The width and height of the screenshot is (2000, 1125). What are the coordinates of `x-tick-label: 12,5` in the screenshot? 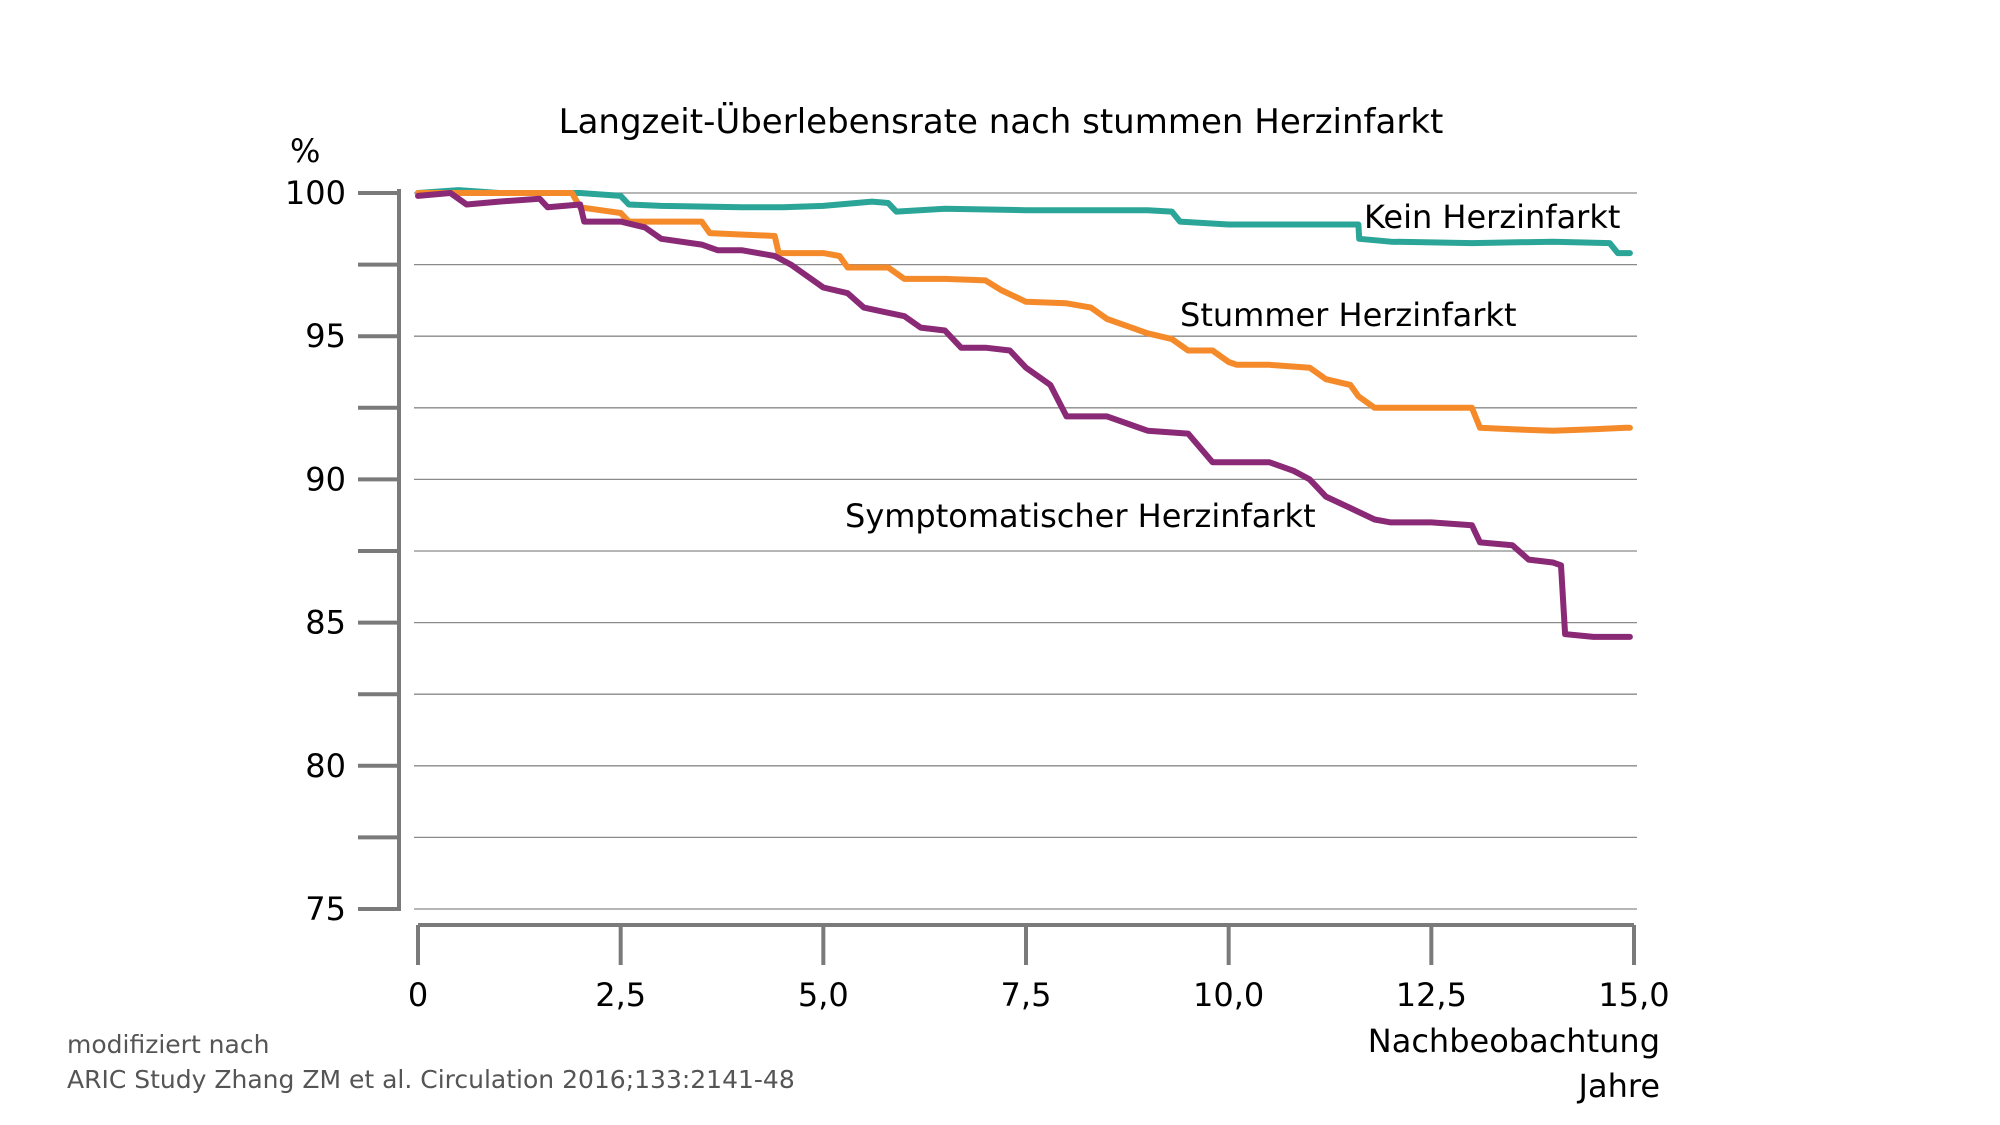 It's located at (1431, 995).